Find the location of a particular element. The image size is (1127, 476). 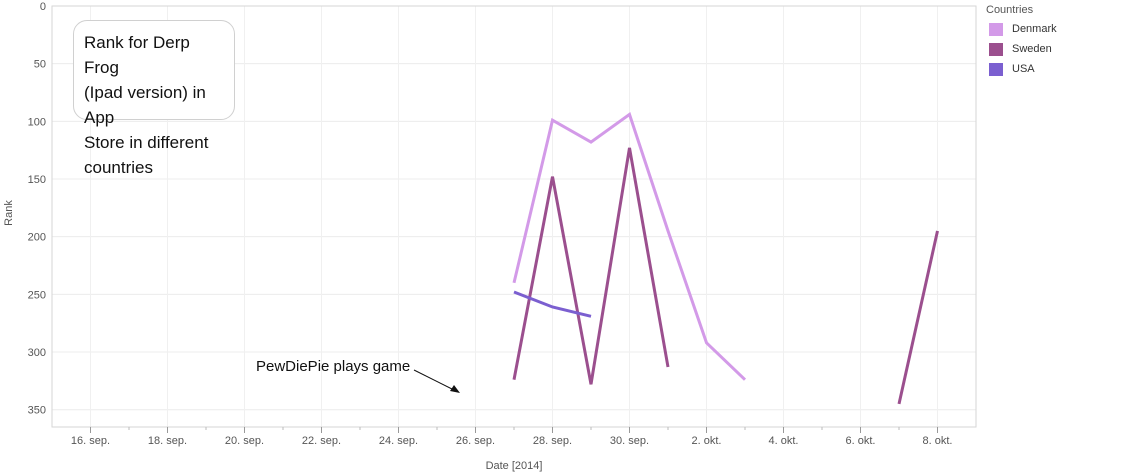

y-tick-label: 300 is located at coordinates (37, 353).